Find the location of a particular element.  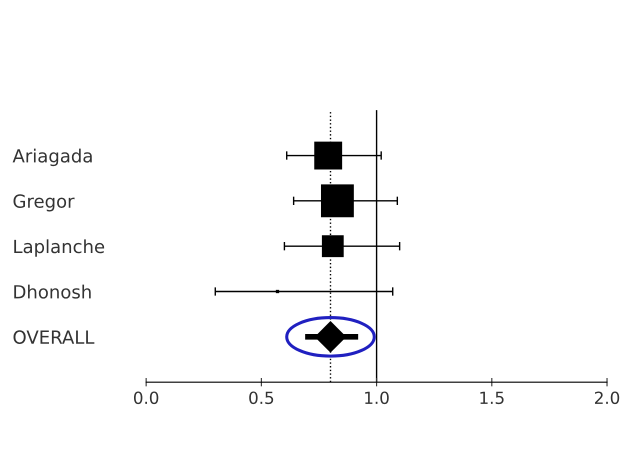

x-tick-label: 0.5 is located at coordinates (261, 397).